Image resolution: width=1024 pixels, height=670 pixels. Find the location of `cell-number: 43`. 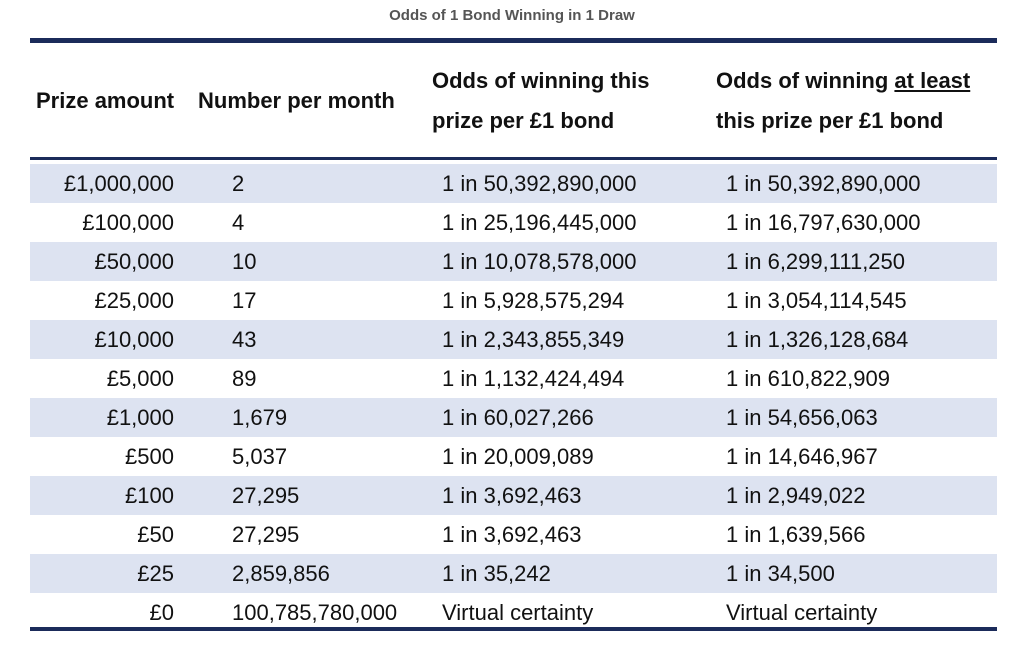

cell-number: 43 is located at coordinates (244, 339).